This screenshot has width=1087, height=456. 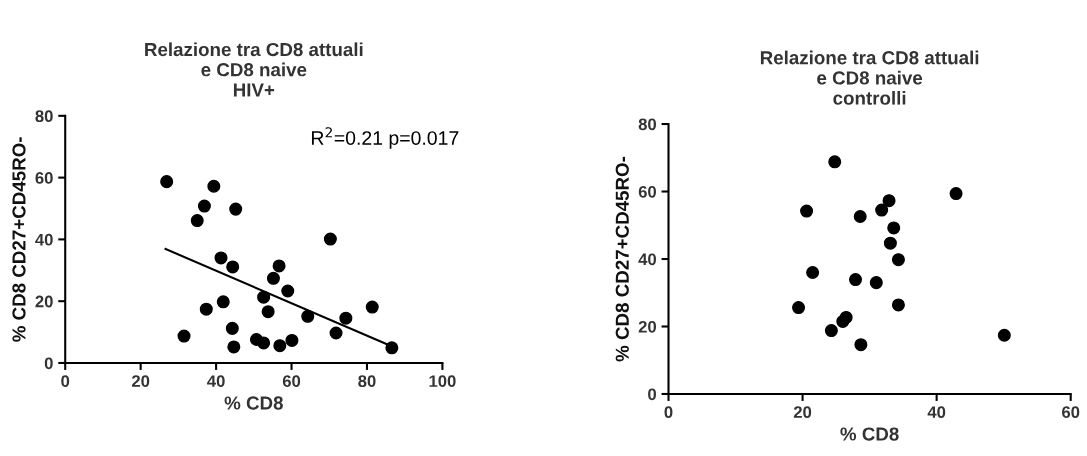 I want to click on chart-title: Relazione tra CD8 attuali e CD8 naive controlli, so click(x=869, y=77).